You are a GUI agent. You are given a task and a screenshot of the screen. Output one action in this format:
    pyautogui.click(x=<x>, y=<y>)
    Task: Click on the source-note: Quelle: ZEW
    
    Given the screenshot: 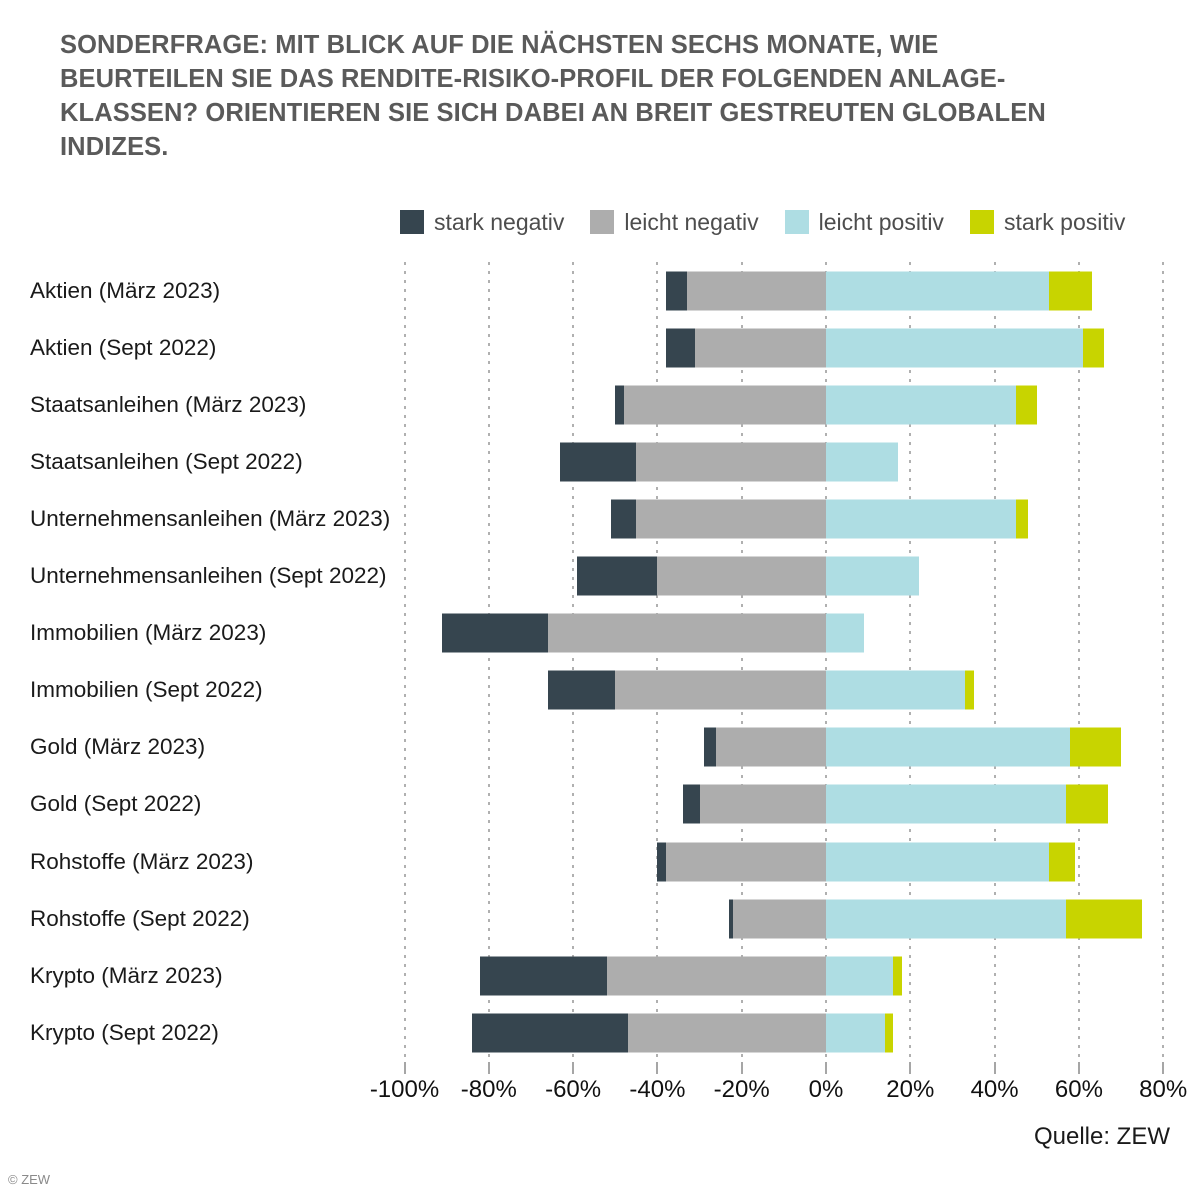 What is the action you would take?
    pyautogui.click(x=1101, y=1136)
    